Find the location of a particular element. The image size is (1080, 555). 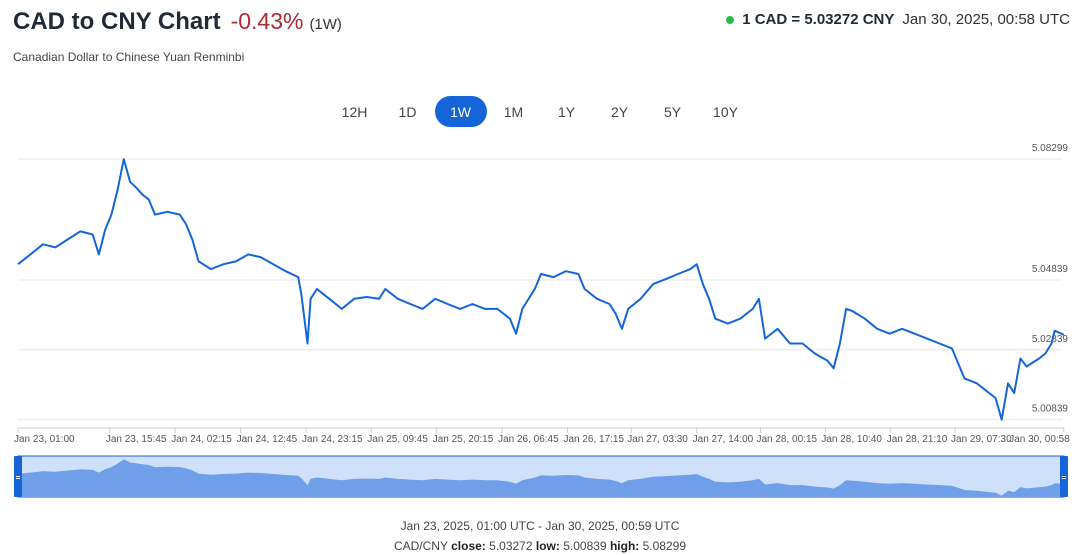

stat-label: high: is located at coordinates (624, 546).